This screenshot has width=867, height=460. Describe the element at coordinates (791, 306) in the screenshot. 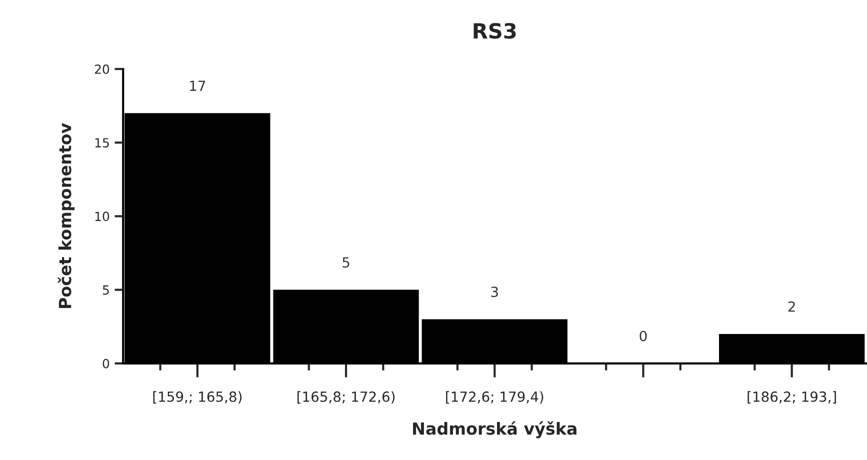

I see `data-label: 2` at that location.